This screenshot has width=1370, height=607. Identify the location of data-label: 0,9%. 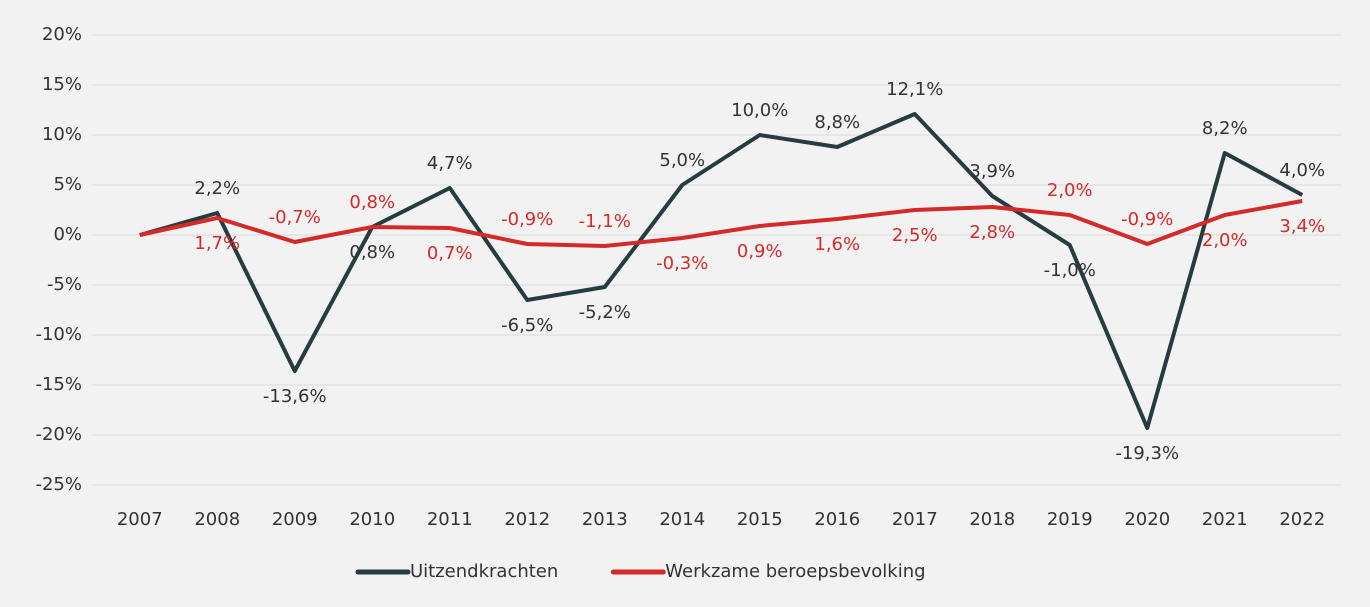
(760, 251).